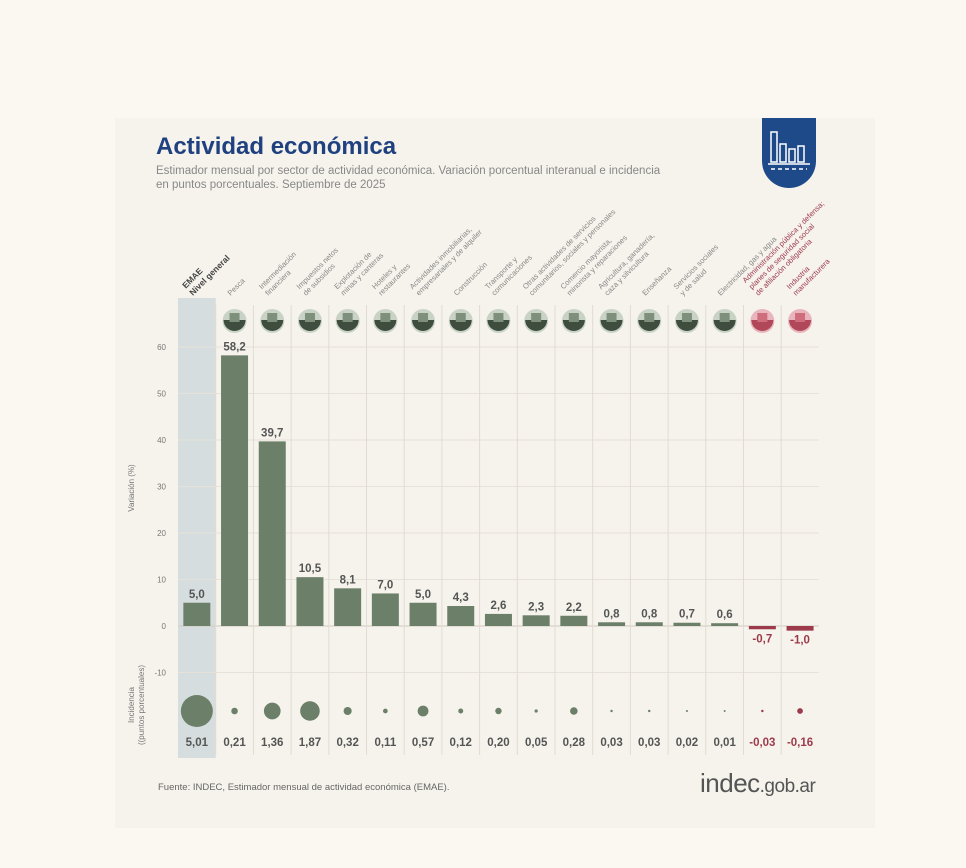 This screenshot has height=868, width=966. I want to click on bar-value-label: -1,0, so click(800, 641).